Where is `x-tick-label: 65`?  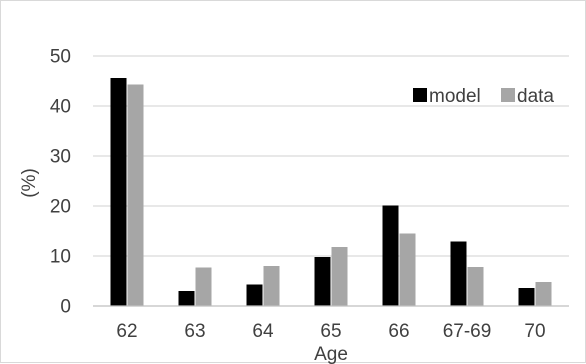
x-tick-label: 65 is located at coordinates (330, 331).